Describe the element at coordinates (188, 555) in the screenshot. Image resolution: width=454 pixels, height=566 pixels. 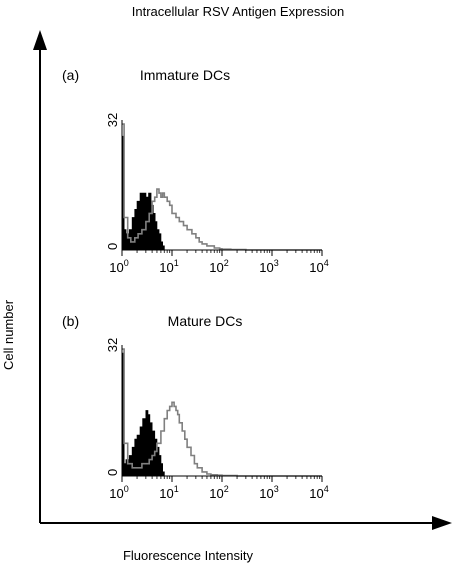
I see `x-axis-label: Fluorescence Intensity` at that location.